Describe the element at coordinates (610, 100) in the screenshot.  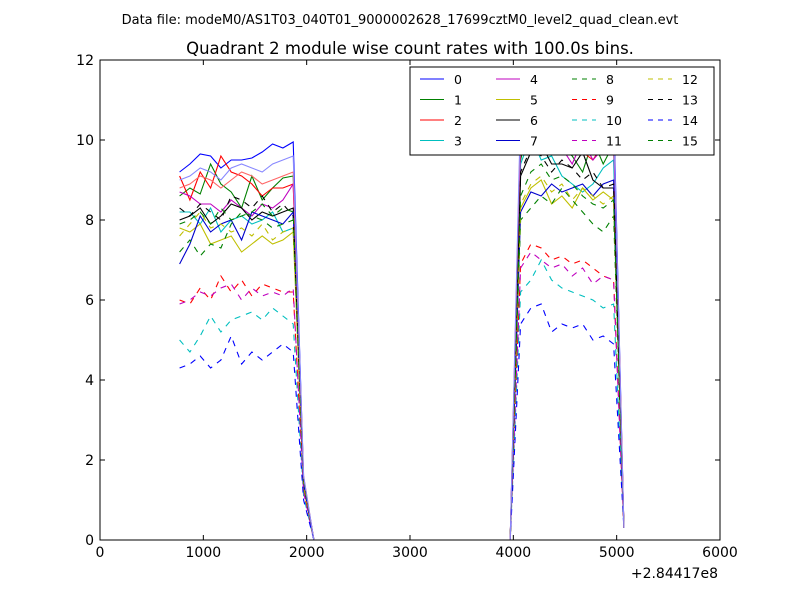
I see `legend-label-9: 9` at that location.